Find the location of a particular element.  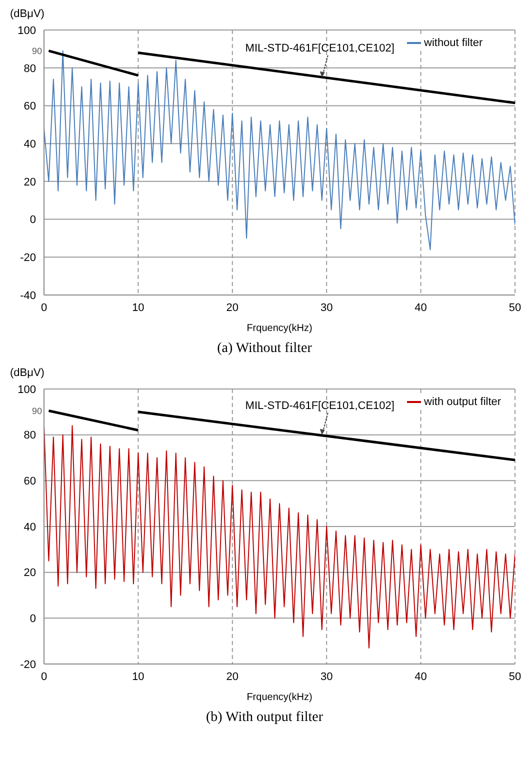

y-tick-label: -40 is located at coordinates (28, 296).